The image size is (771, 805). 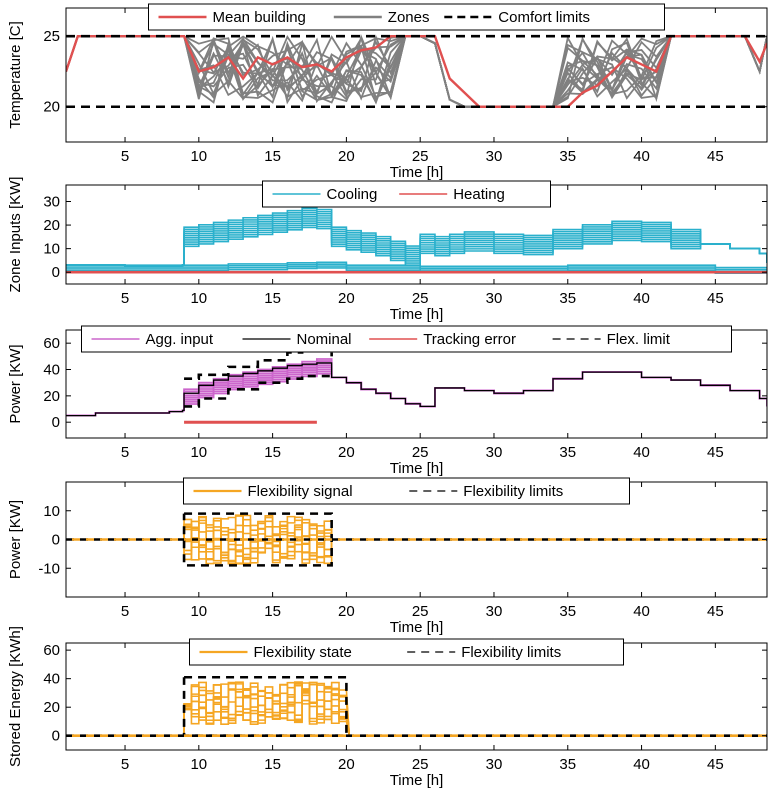 I want to click on y-axis-label: Temperature [C], so click(x=15, y=75).